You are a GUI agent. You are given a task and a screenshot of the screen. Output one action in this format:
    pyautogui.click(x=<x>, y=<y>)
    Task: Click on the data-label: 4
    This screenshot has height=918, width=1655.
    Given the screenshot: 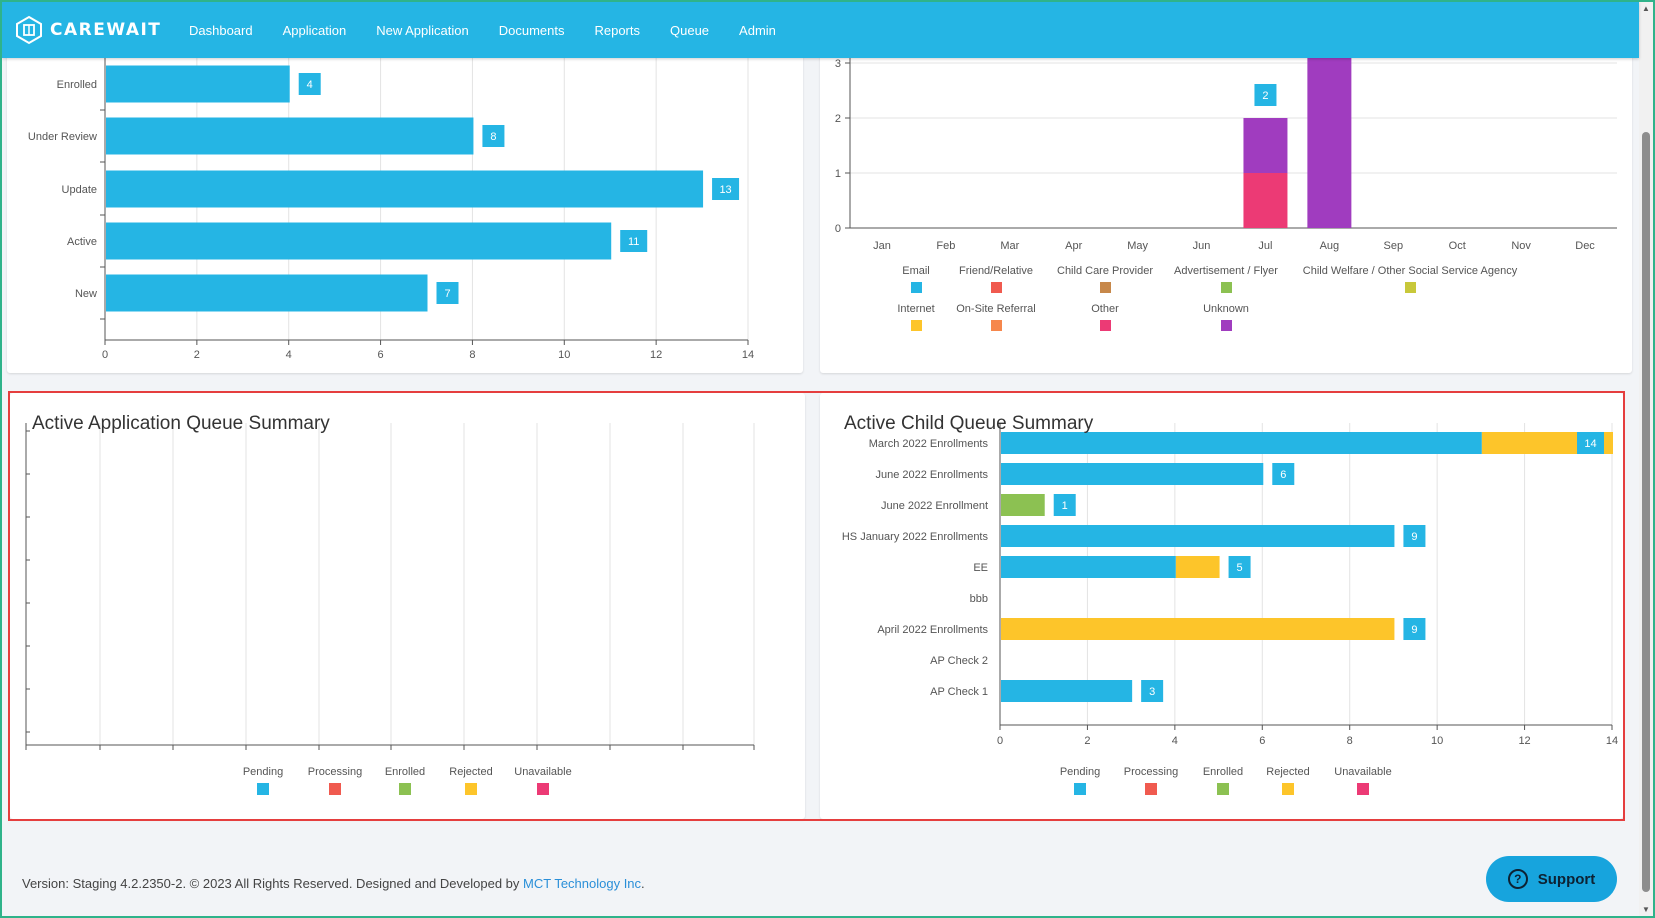 What is the action you would take?
    pyautogui.click(x=310, y=85)
    